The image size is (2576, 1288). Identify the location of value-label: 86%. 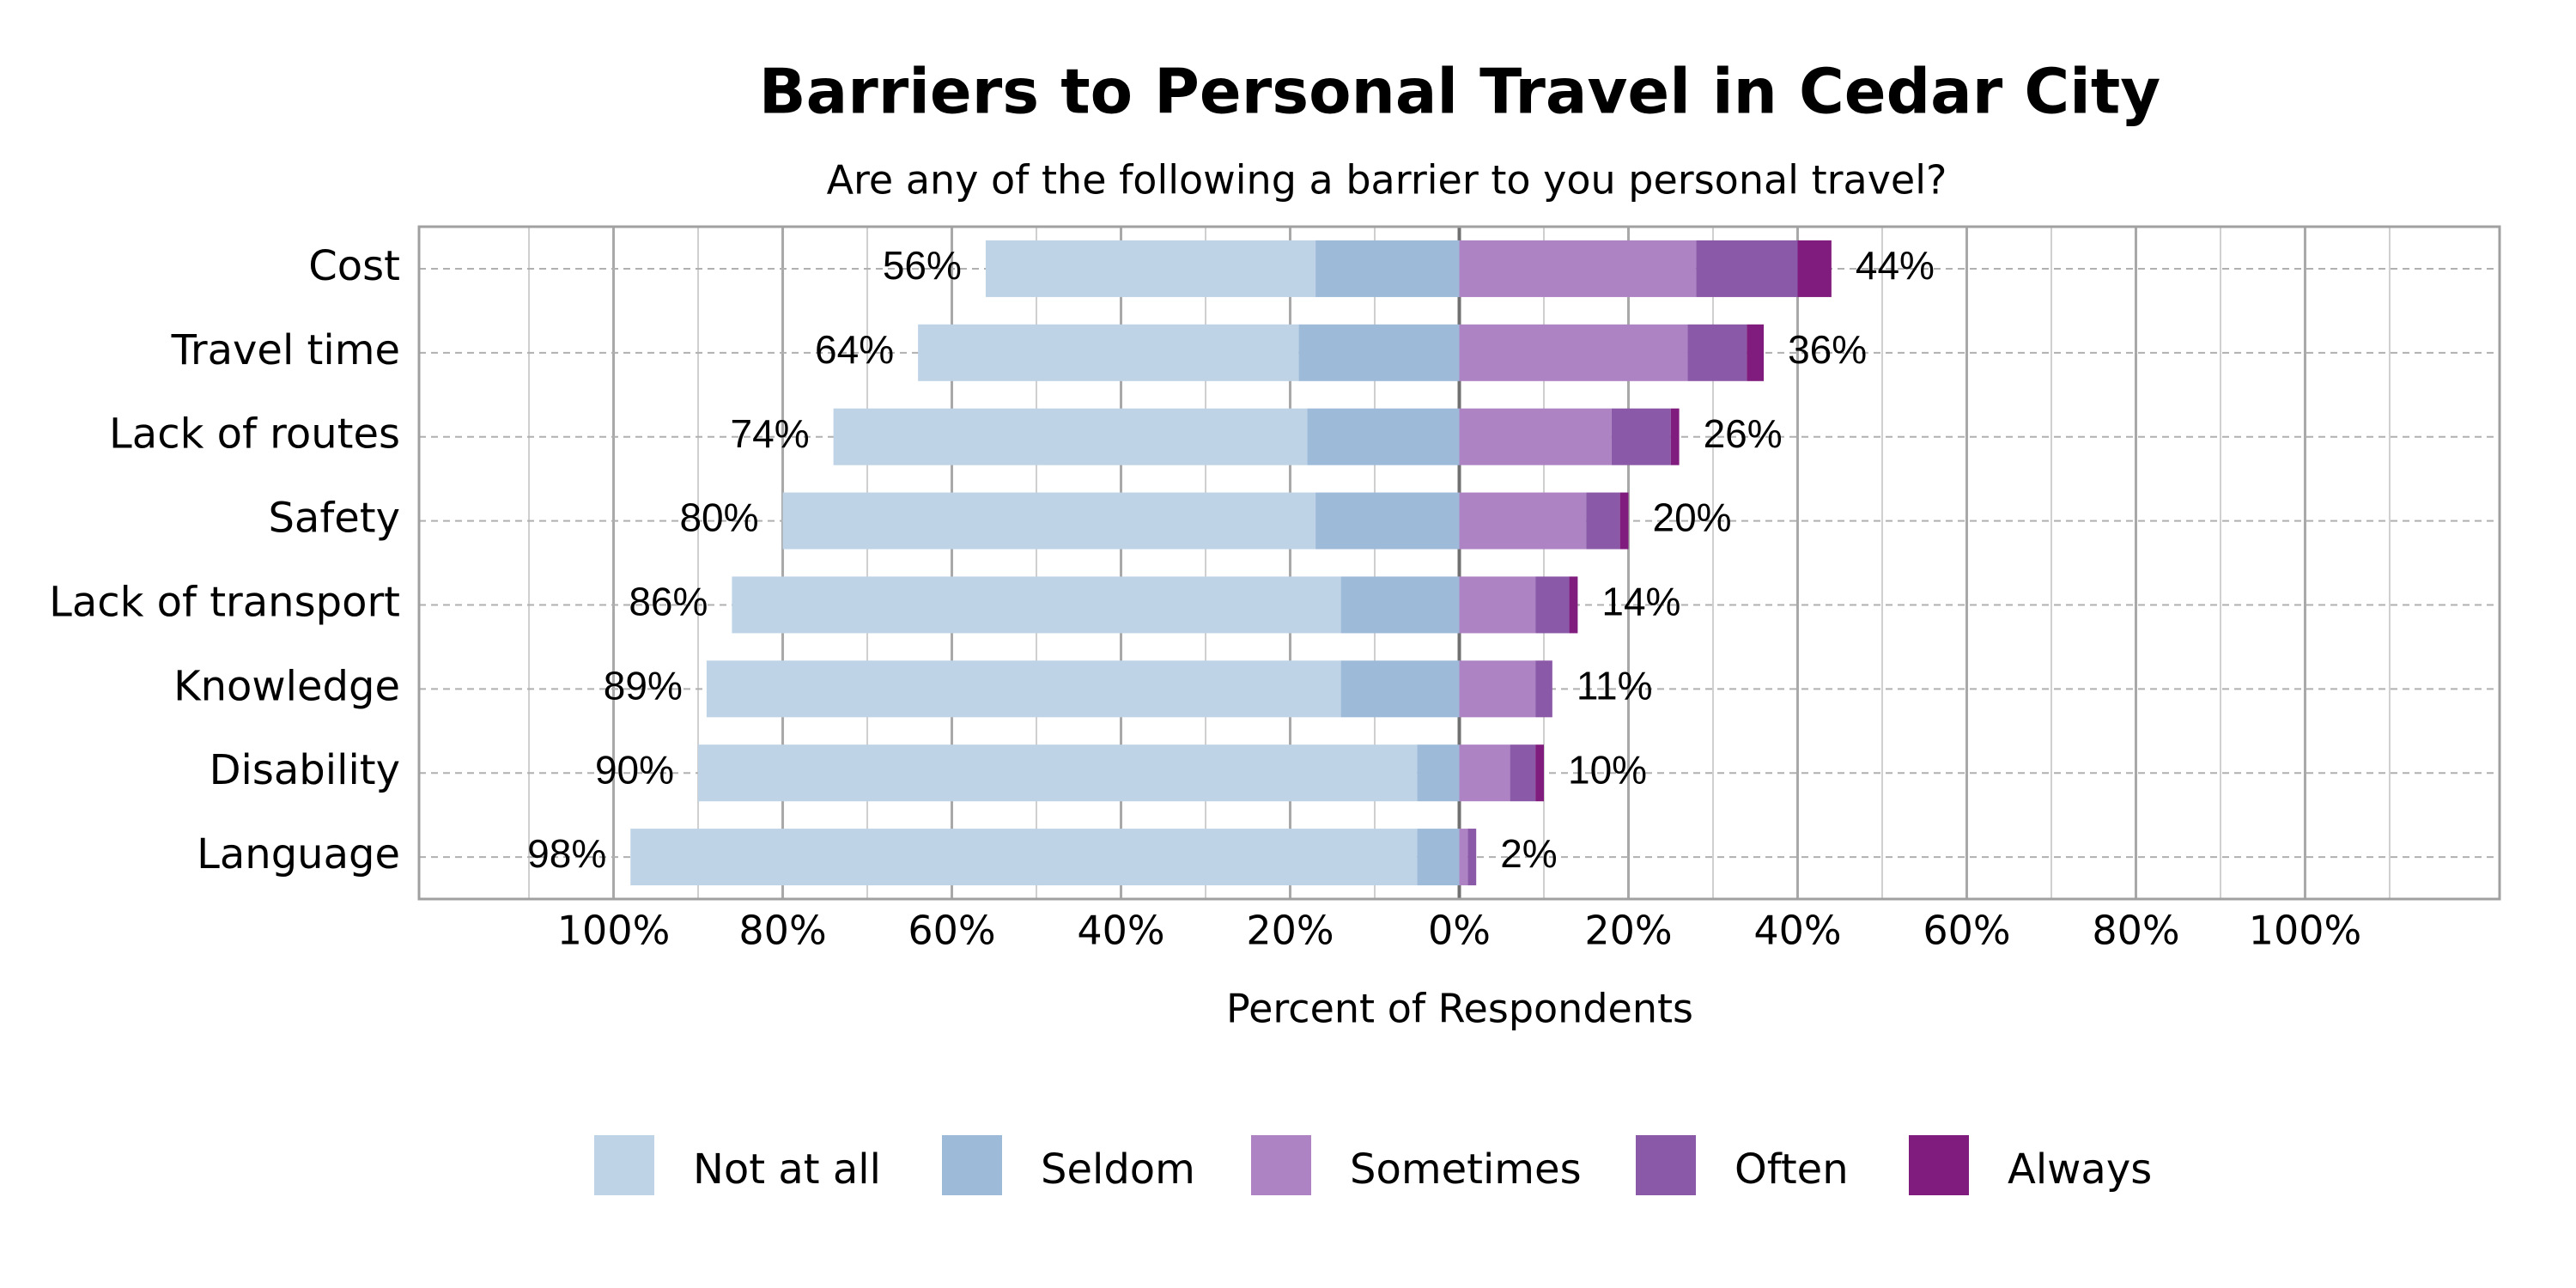
(669, 602).